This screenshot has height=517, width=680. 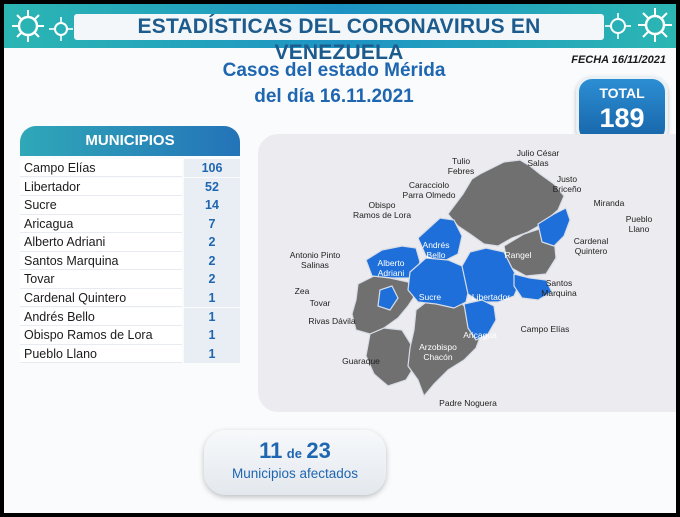 What do you see at coordinates (622, 93) in the screenshot?
I see `total-label: TOTAL` at bounding box center [622, 93].